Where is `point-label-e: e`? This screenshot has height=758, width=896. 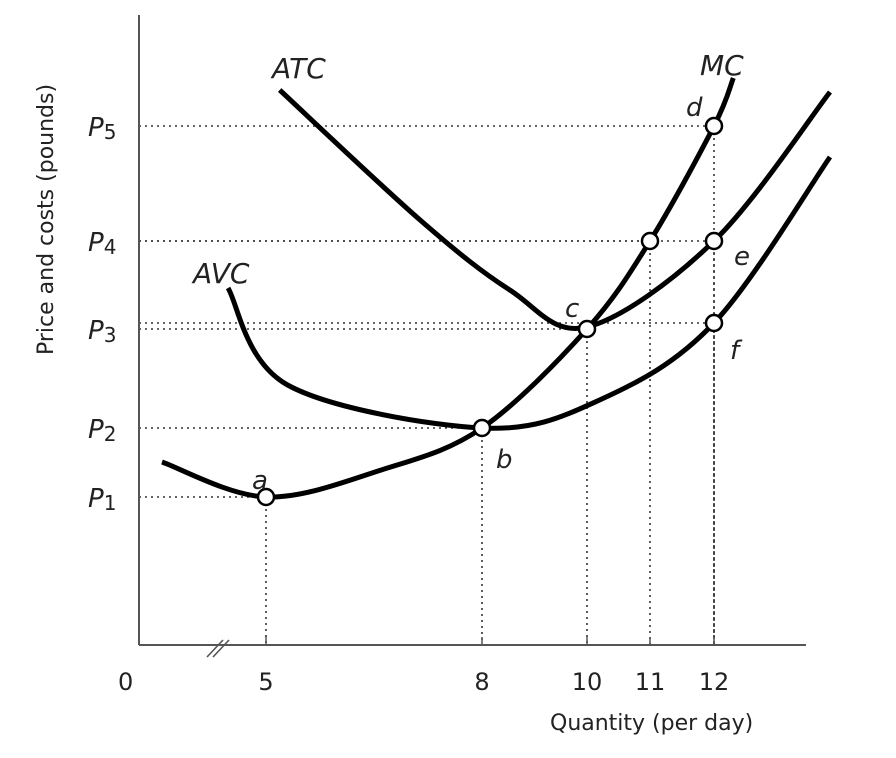
point-label-e: e is located at coordinates (742, 257).